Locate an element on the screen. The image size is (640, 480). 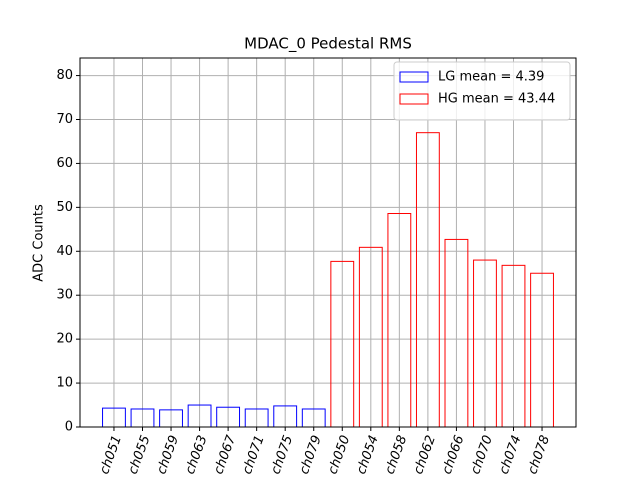
x-tick-label: ch079 is located at coordinates (311, 454).